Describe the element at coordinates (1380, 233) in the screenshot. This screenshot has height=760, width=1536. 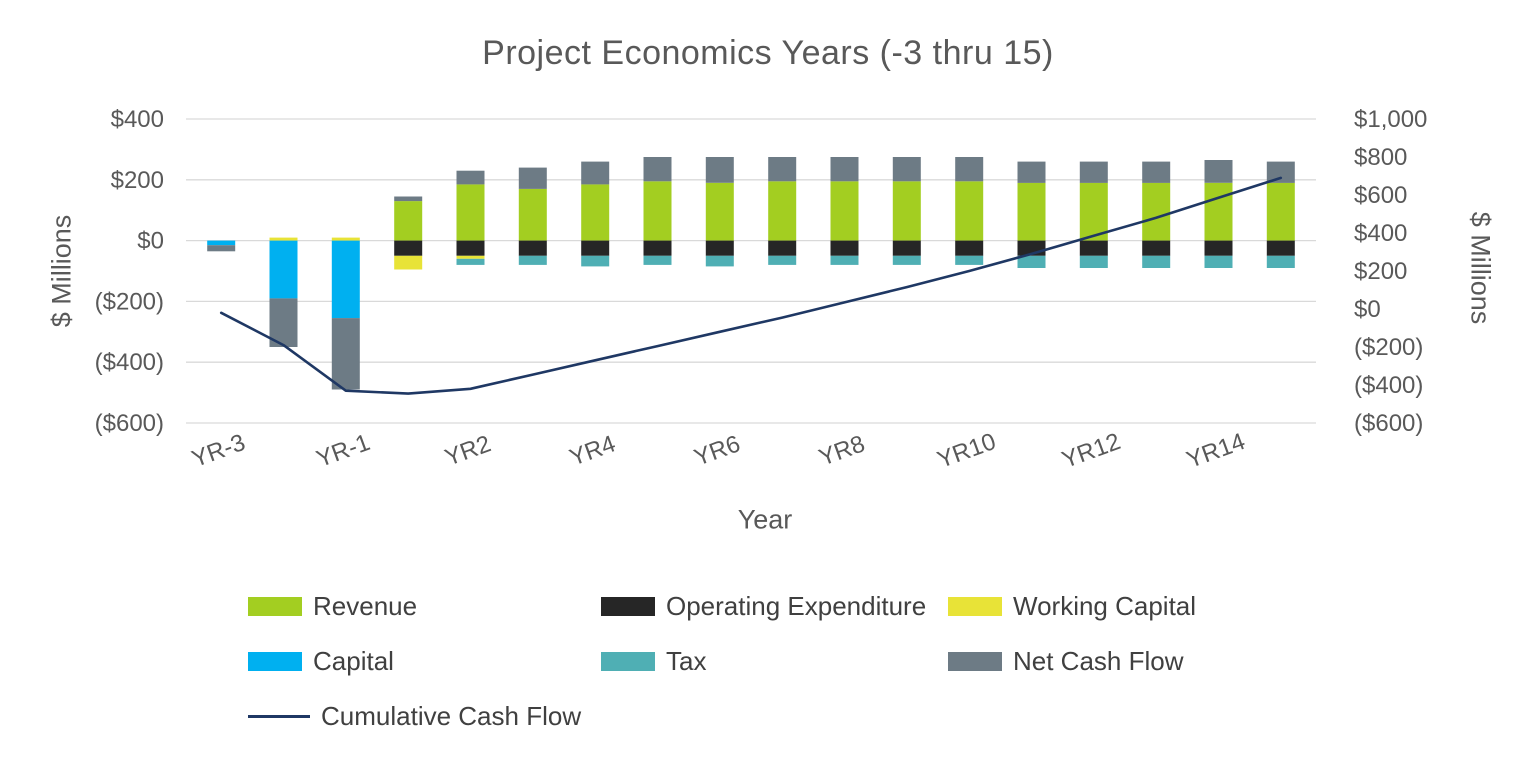
I see `right-axis-tick: $400` at that location.